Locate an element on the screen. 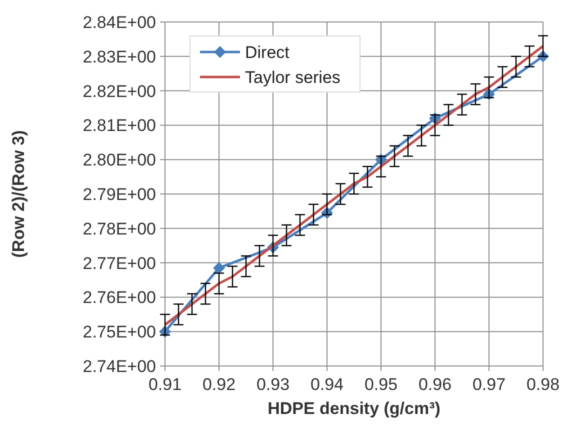 The height and width of the screenshot is (432, 569). y-tick-label: 2.79E+00 is located at coordinates (119, 194).